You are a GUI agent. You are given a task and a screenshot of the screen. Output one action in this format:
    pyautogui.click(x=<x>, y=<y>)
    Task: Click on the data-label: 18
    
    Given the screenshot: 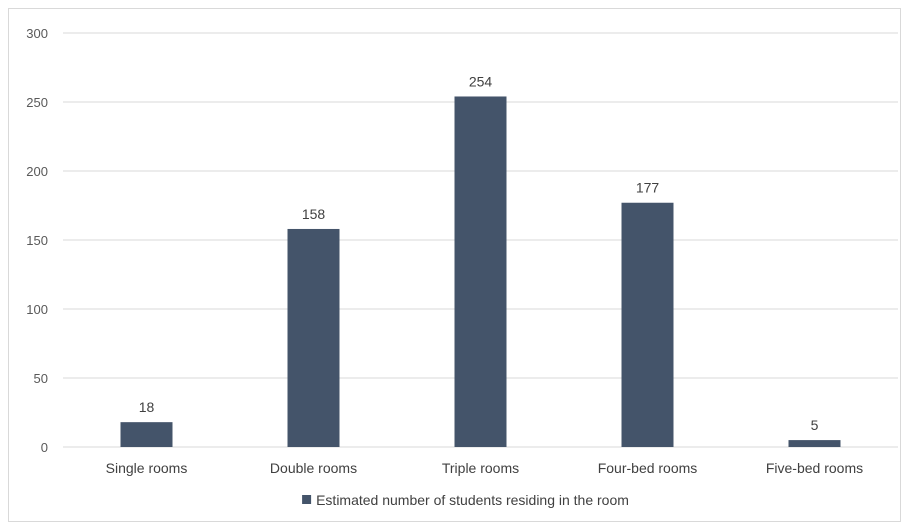 What is the action you would take?
    pyautogui.click(x=147, y=407)
    